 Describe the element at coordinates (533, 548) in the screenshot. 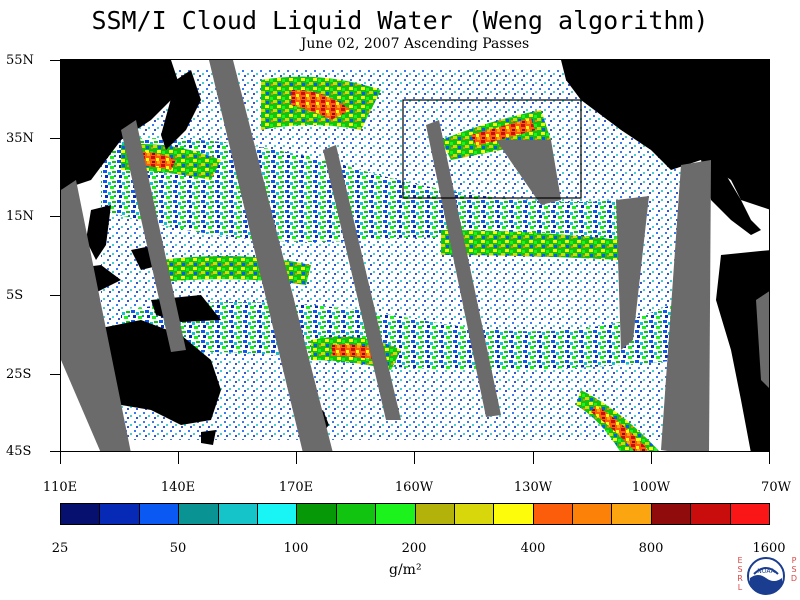

I see `colorbar-label-400: 400` at that location.